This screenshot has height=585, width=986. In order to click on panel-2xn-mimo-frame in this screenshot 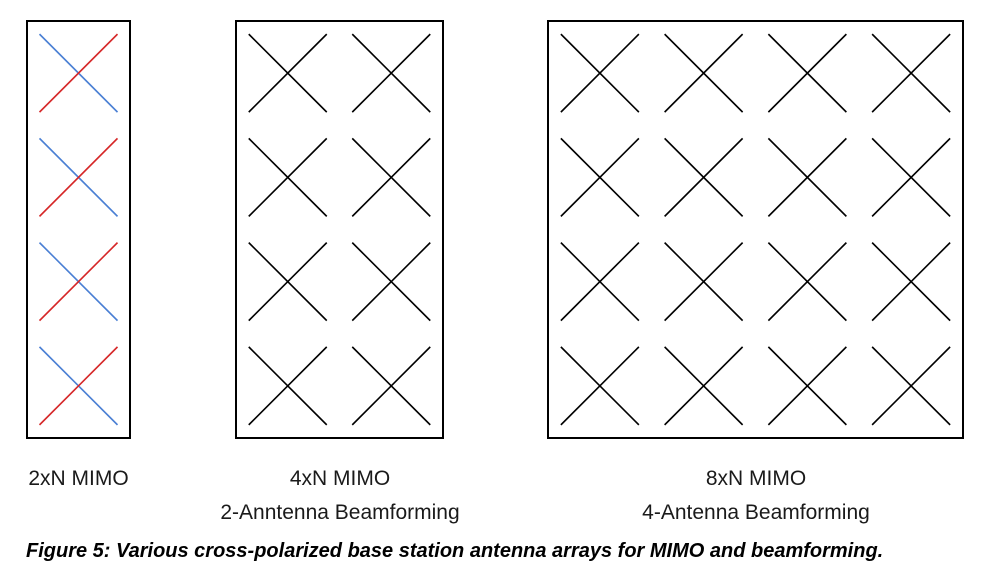, I will do `click(78, 229)`.